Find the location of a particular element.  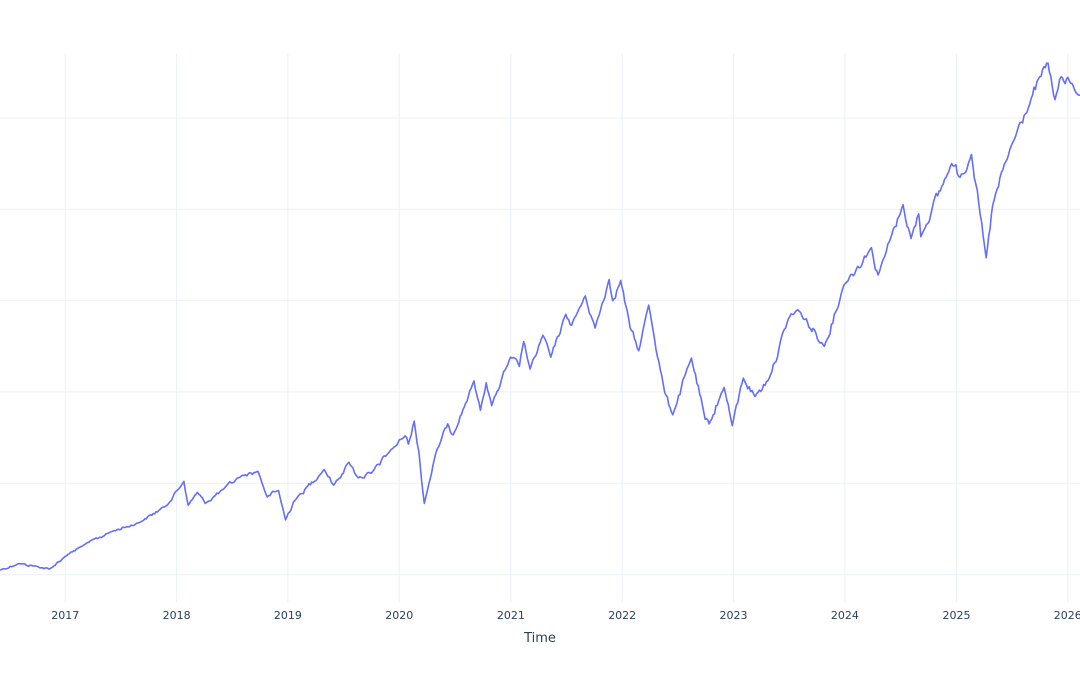

x-tick-labels: 2017 2018 2019 2020 2021 2022 2023 2024 2025 2026 is located at coordinates (565, 615).